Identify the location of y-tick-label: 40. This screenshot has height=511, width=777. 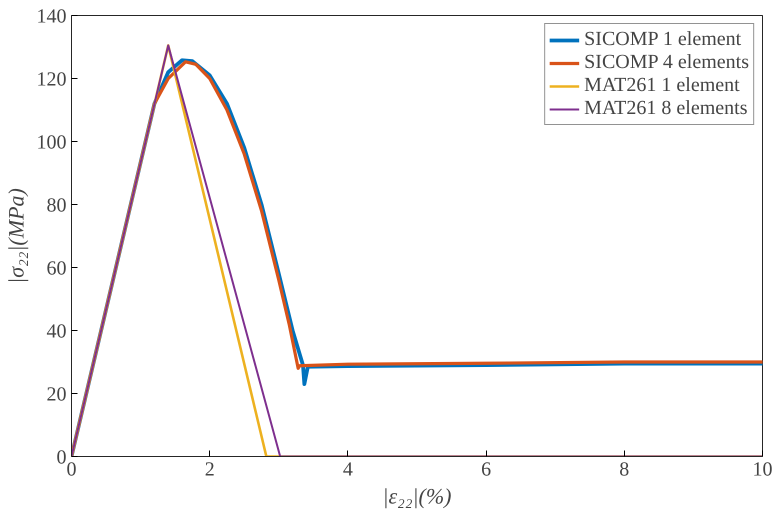
(56, 331).